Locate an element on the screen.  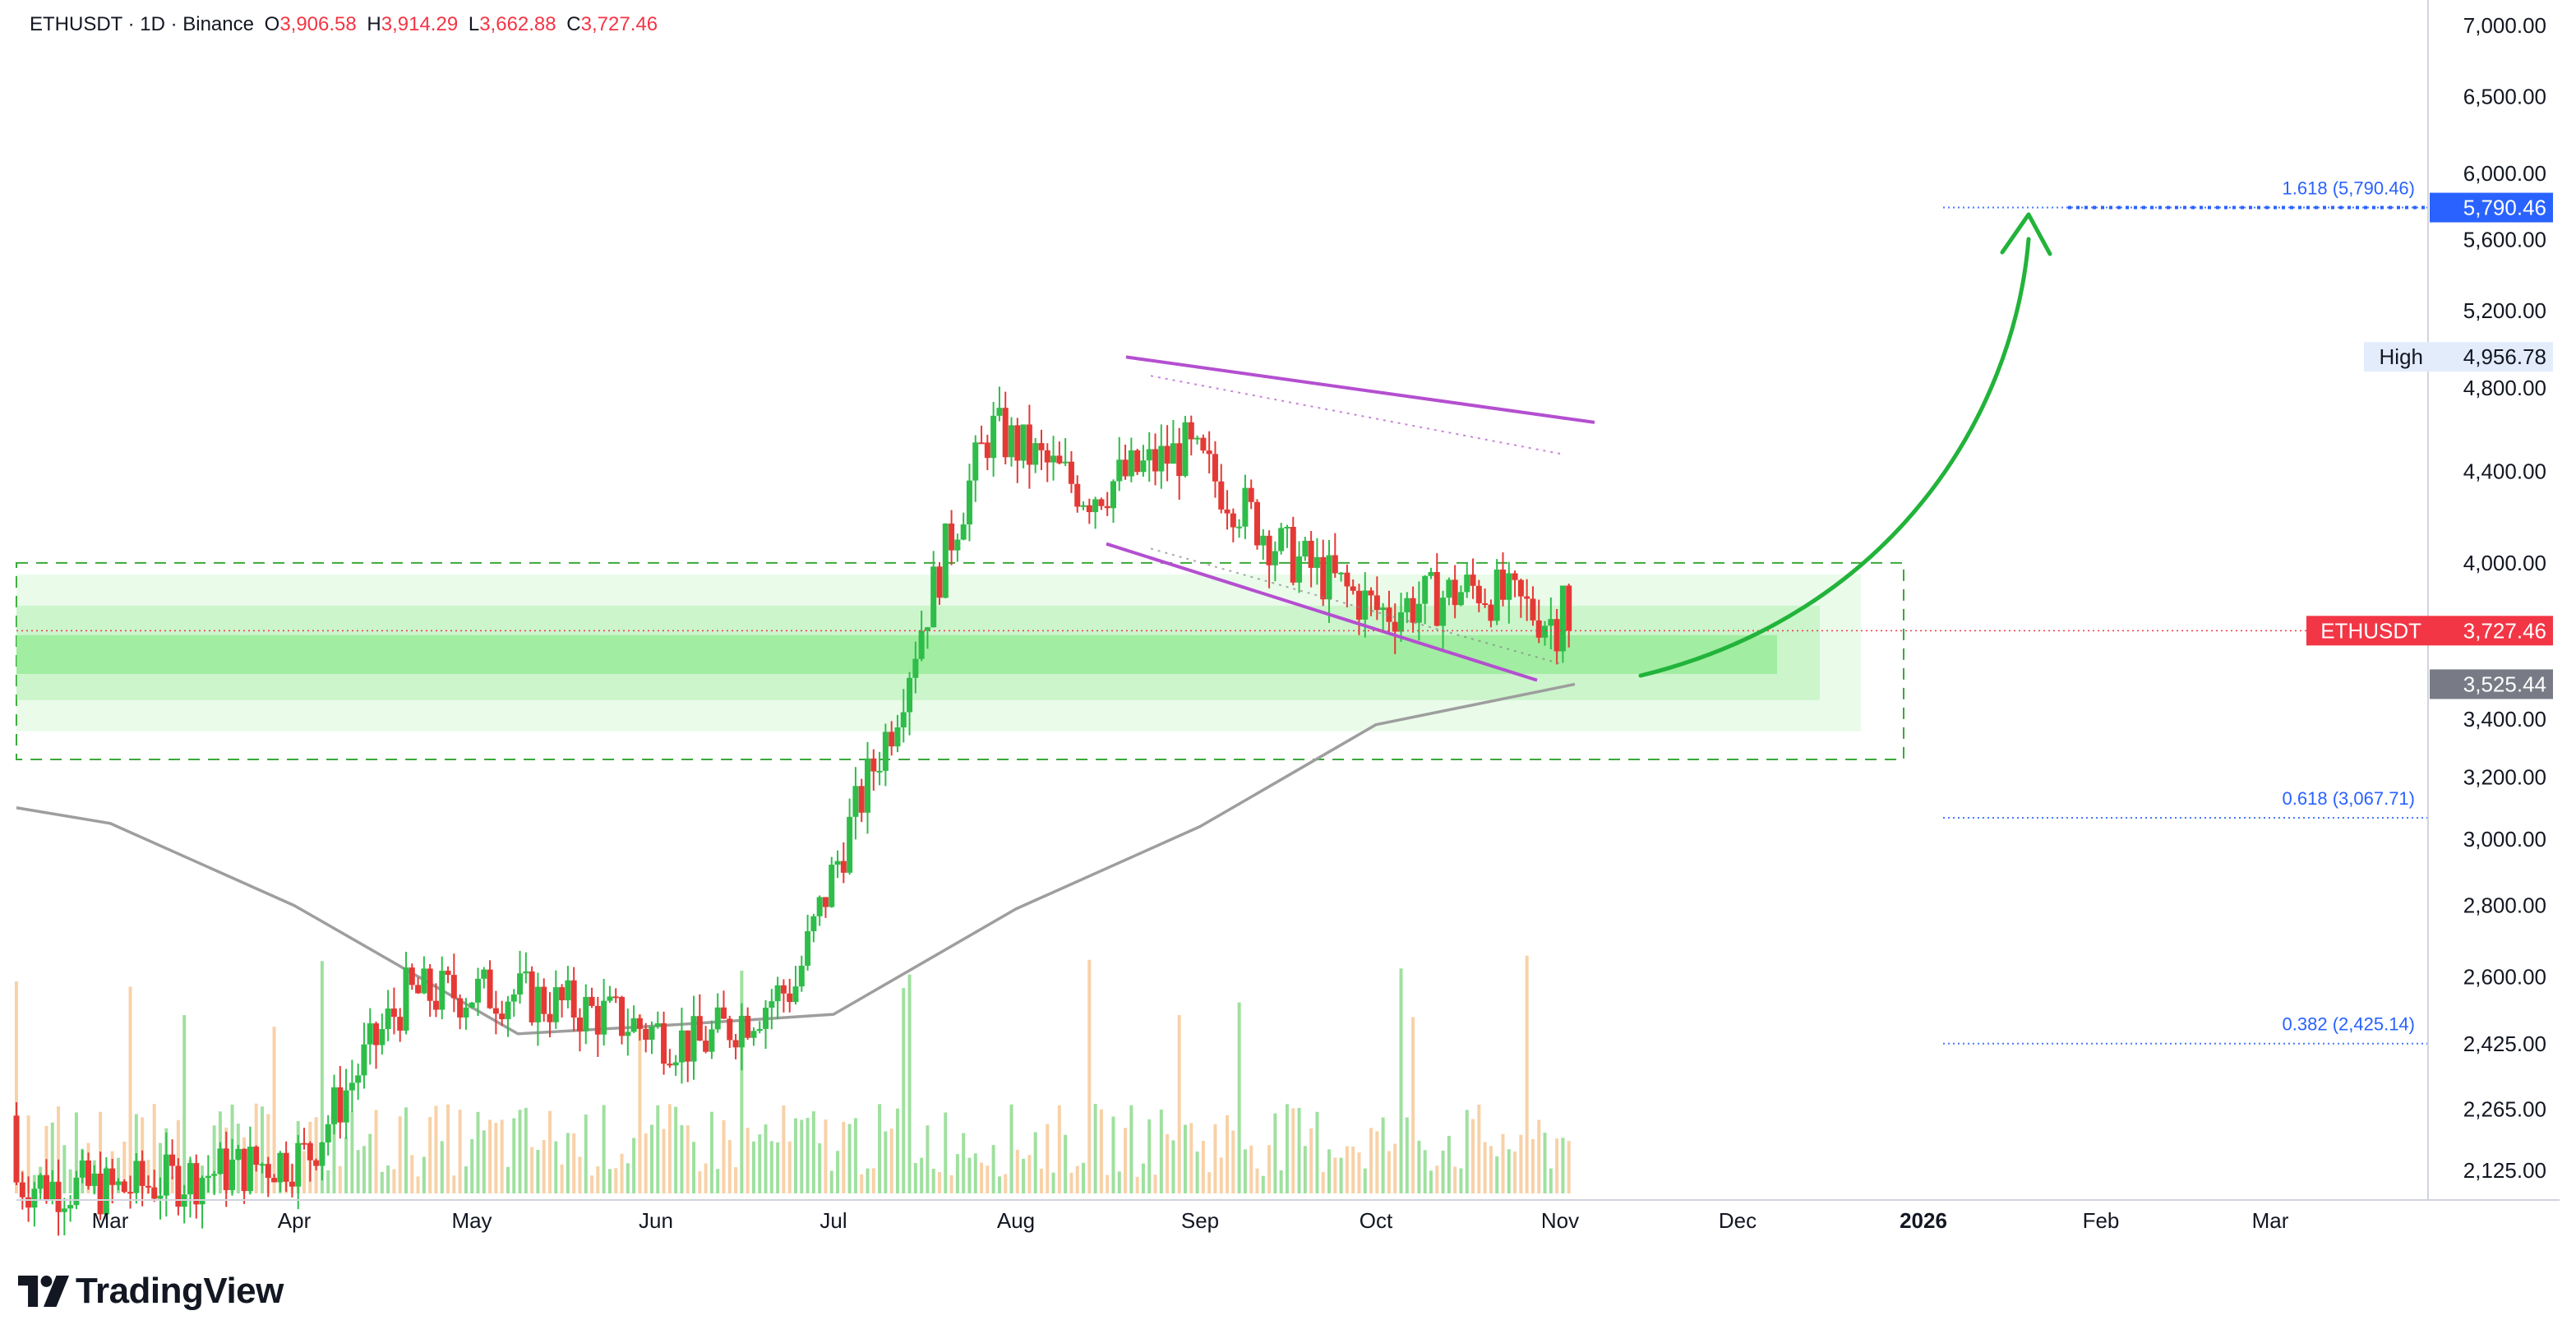
time-axis-label: Nov is located at coordinates (1560, 1220).